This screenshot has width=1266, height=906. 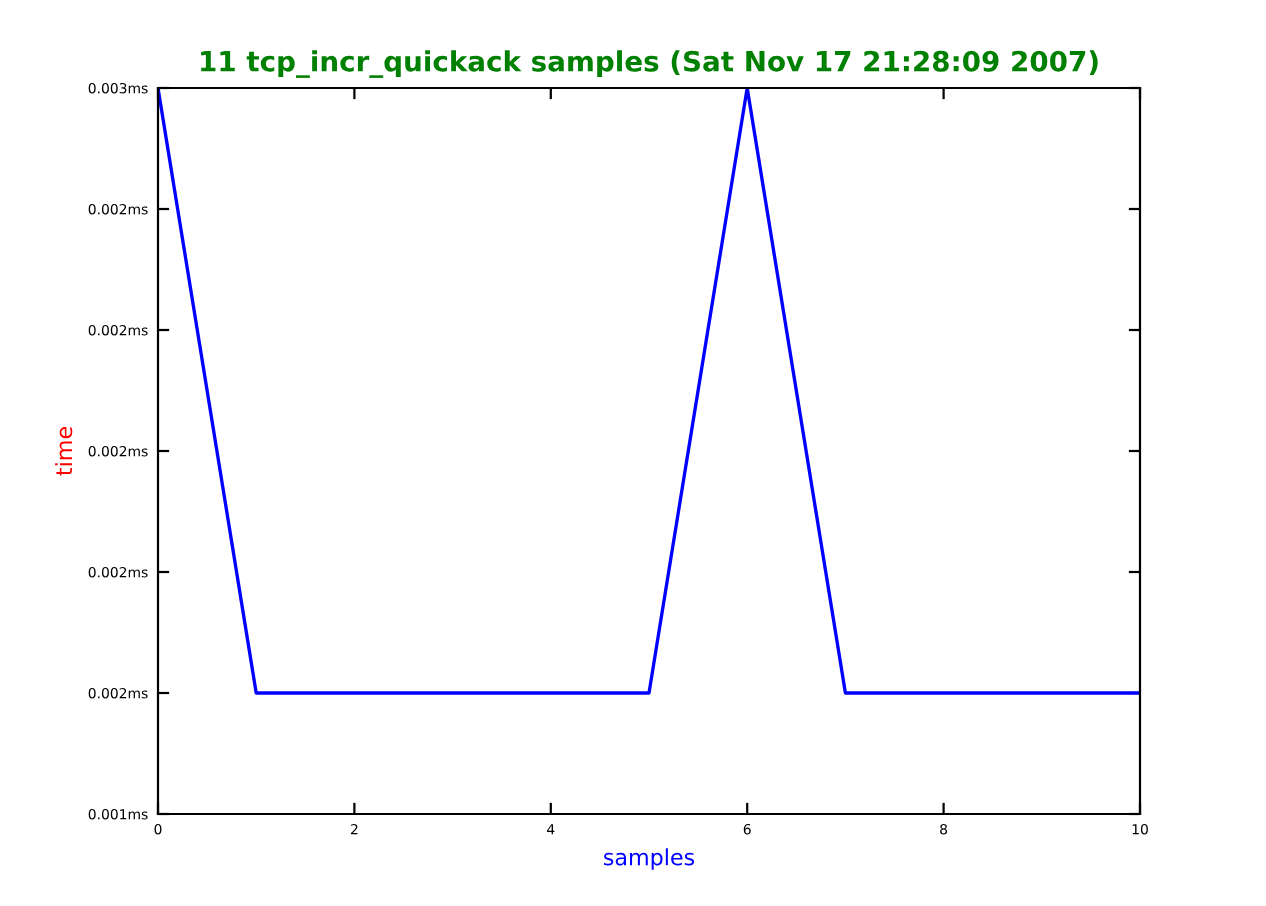 I want to click on y-axis-title: time, so click(x=64, y=451).